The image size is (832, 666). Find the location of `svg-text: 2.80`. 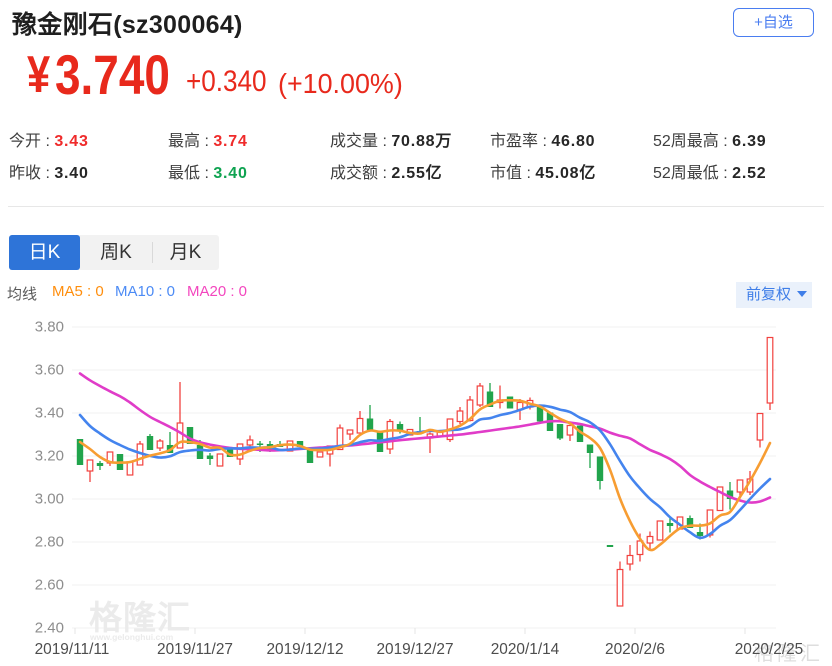

svg-text: 2.80 is located at coordinates (49, 542).